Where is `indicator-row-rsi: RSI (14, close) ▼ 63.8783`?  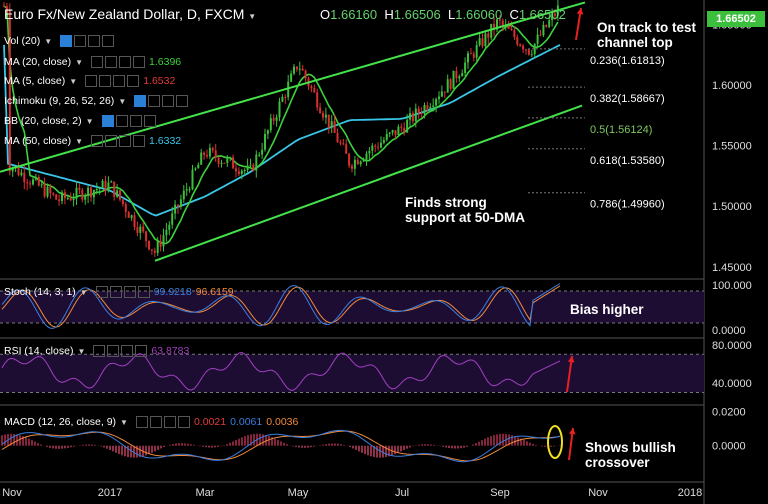
indicator-row-rsi: RSI (14, close) ▼ 63.8783 is located at coordinates (96, 351).